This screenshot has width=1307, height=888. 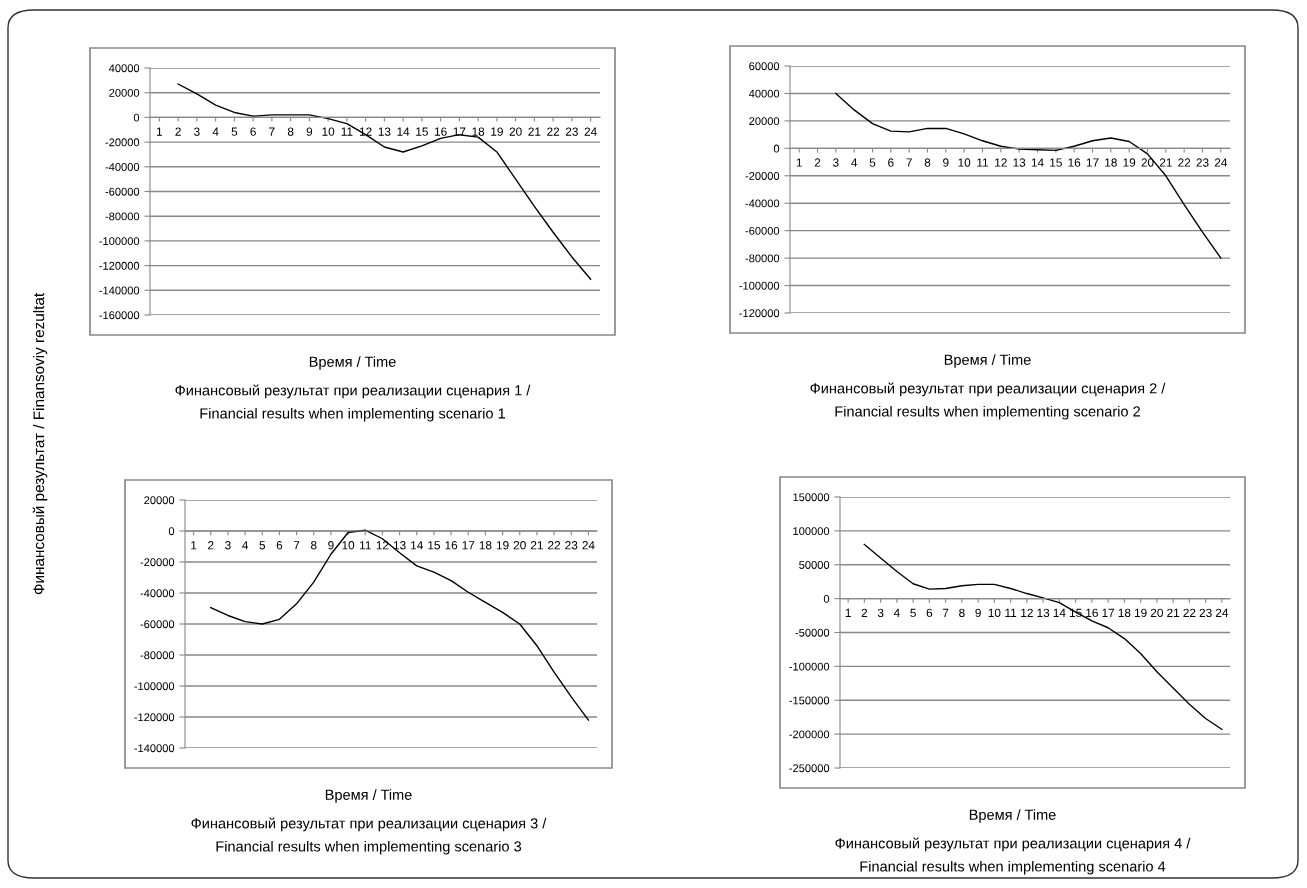 What do you see at coordinates (353, 403) in the screenshot?
I see `text: Финансовый результат при реализации сценария 1 / Financial results when implementing scenario 1` at bounding box center [353, 403].